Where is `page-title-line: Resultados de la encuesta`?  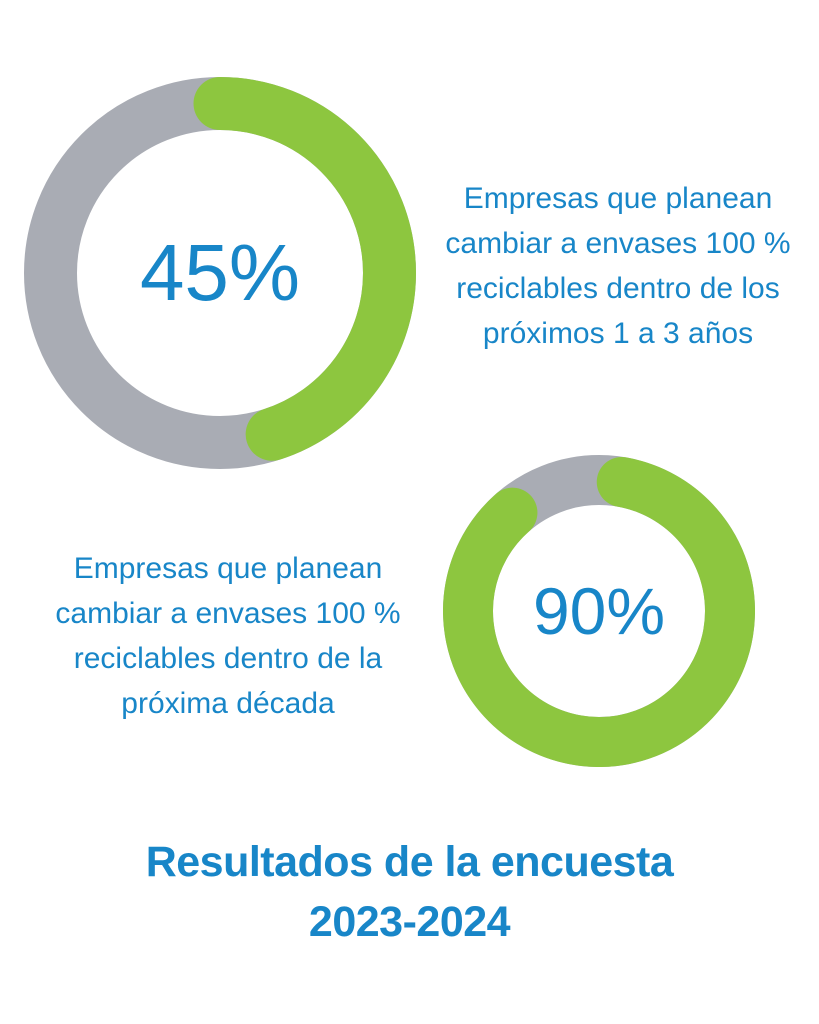
page-title-line: Resultados de la encuesta is located at coordinates (409, 862).